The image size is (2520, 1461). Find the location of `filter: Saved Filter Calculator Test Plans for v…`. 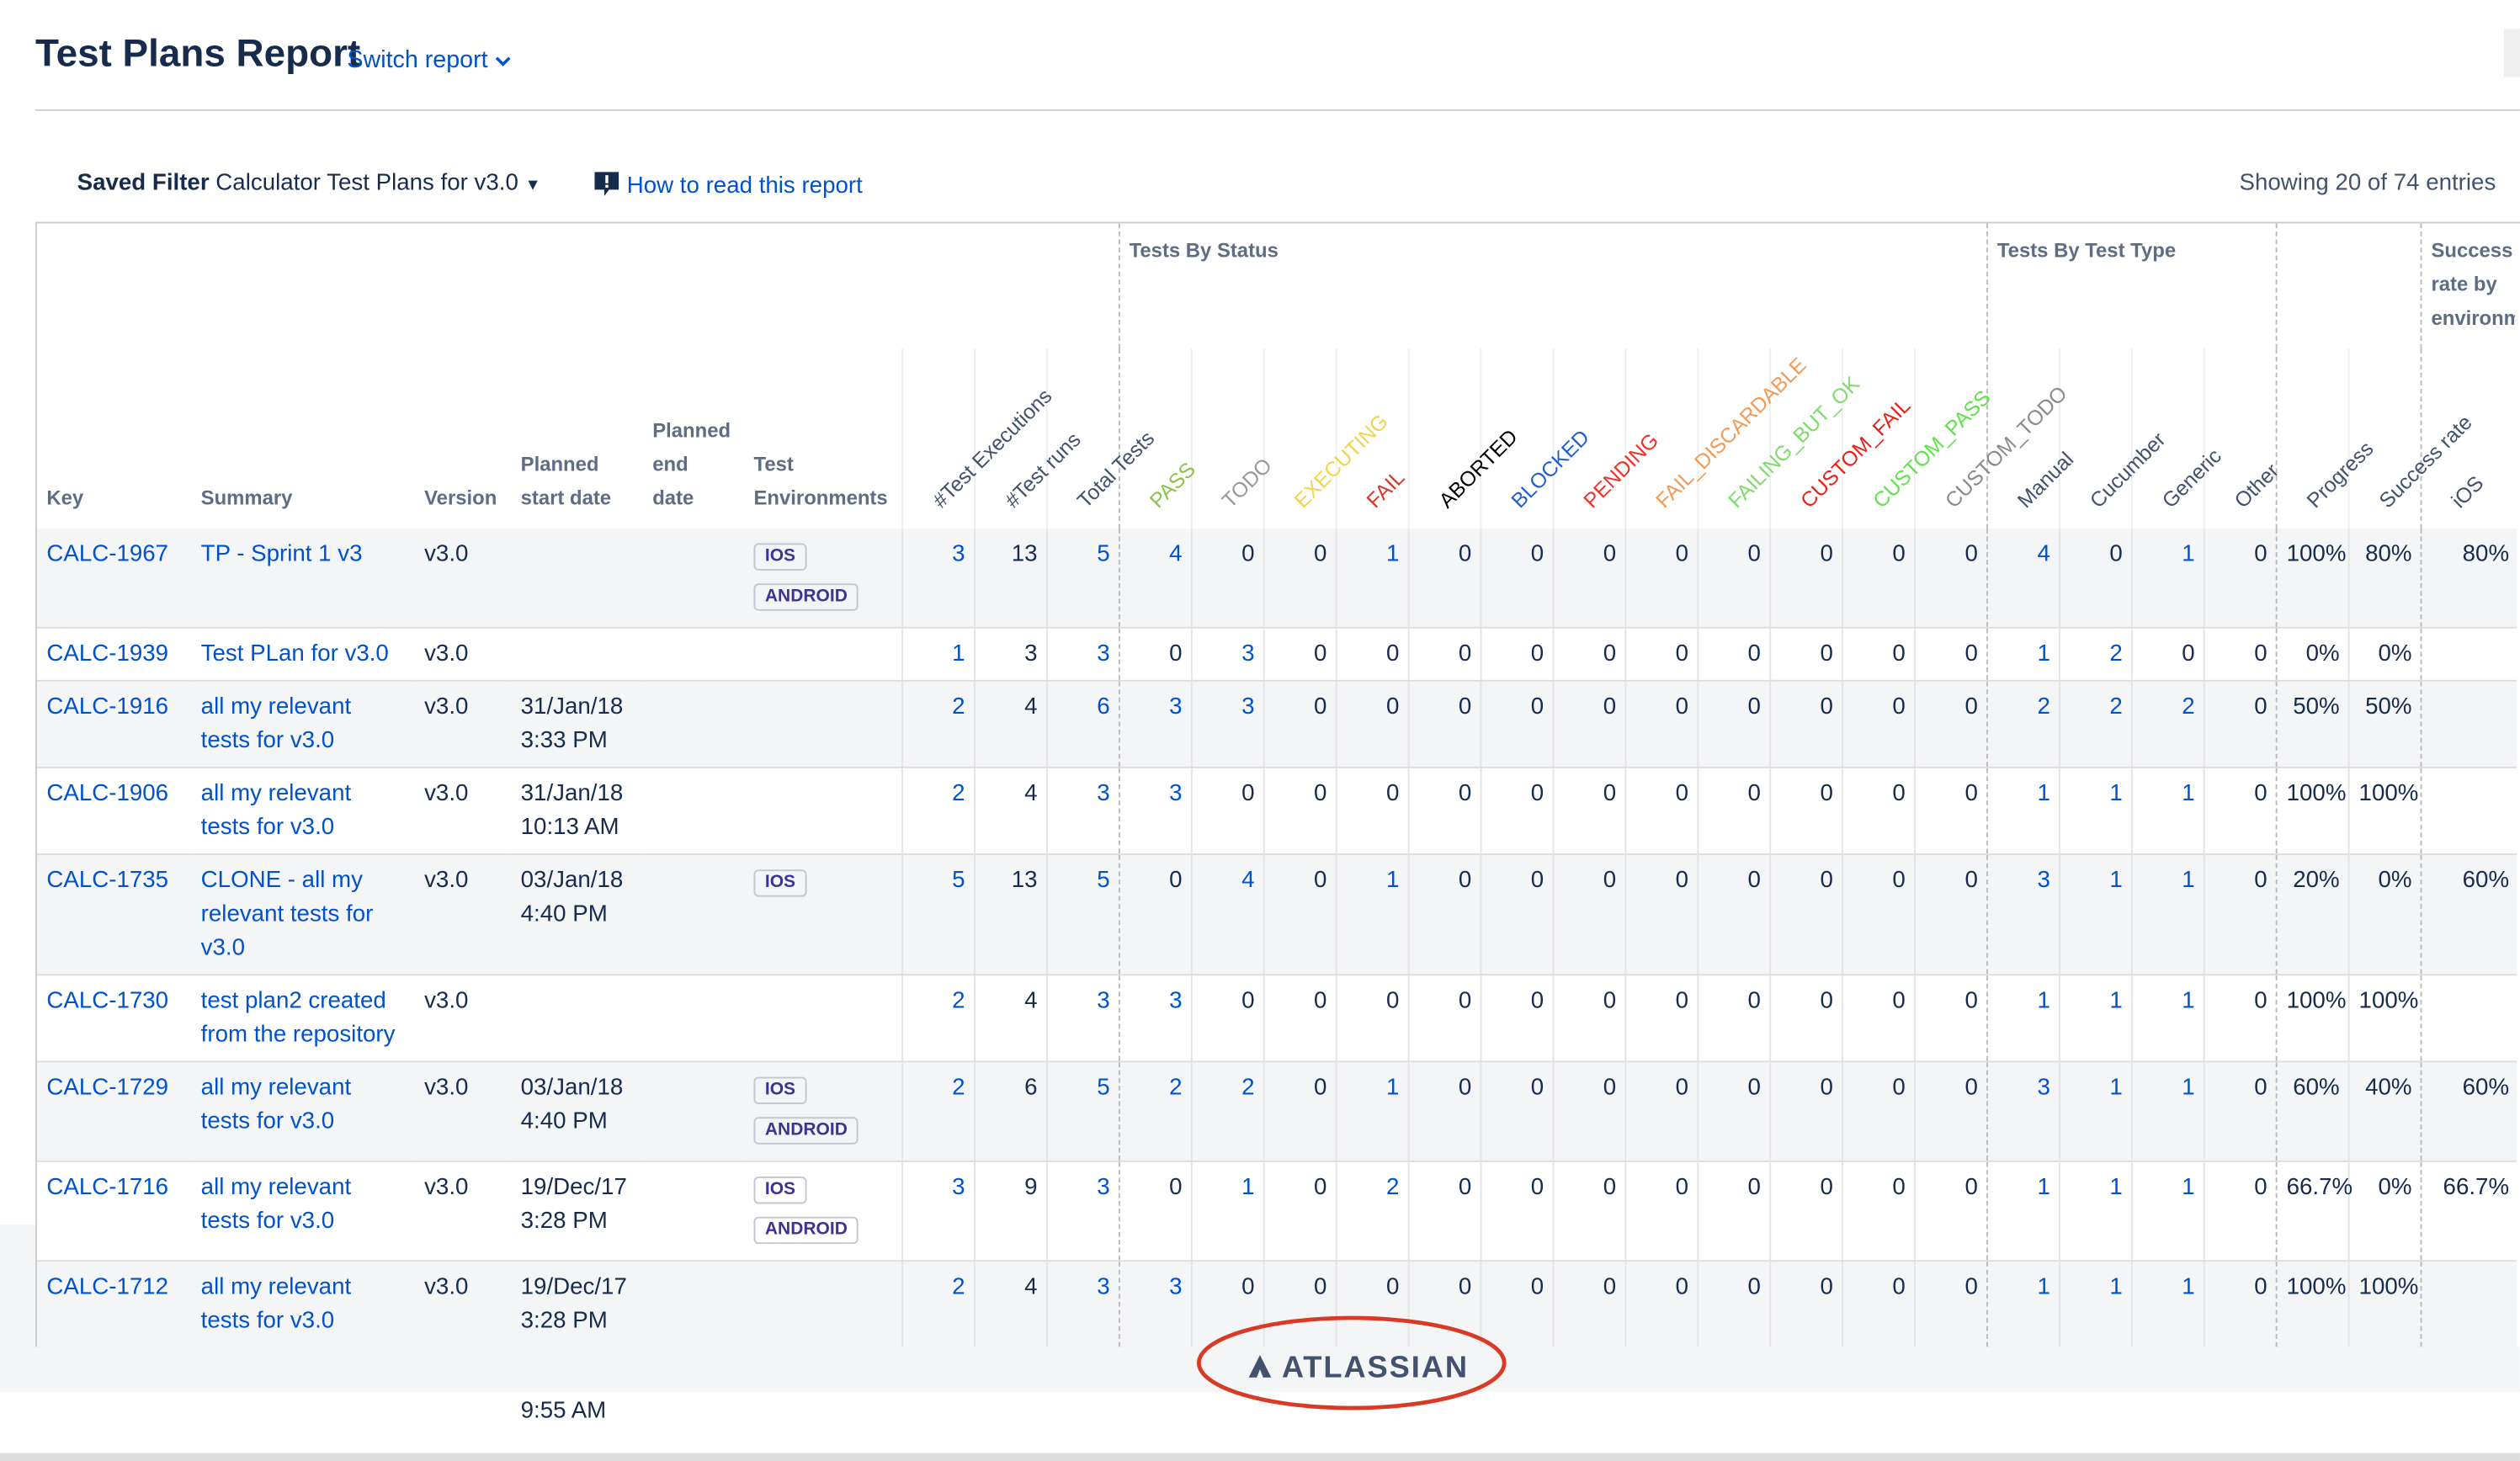

filter: Saved Filter Calculator Test Plans for v… is located at coordinates (309, 183).